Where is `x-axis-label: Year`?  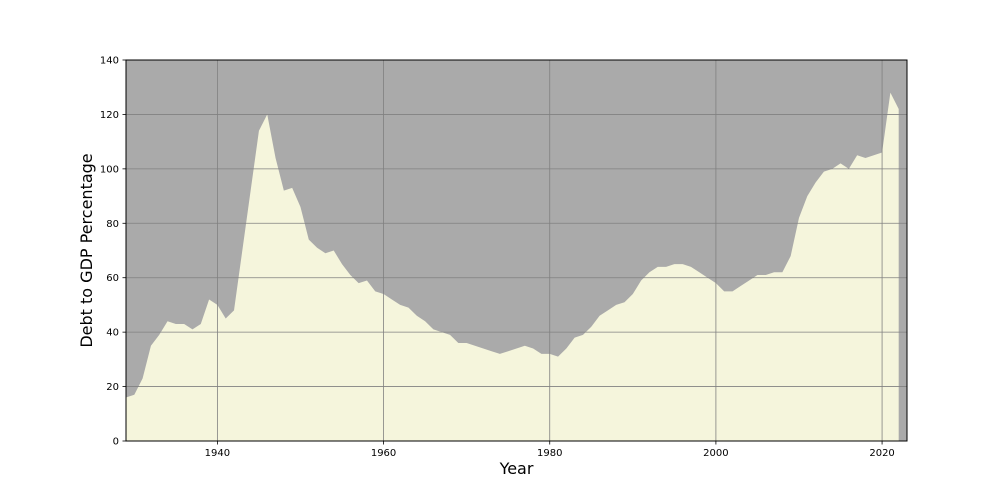
x-axis-label: Year is located at coordinates (516, 468).